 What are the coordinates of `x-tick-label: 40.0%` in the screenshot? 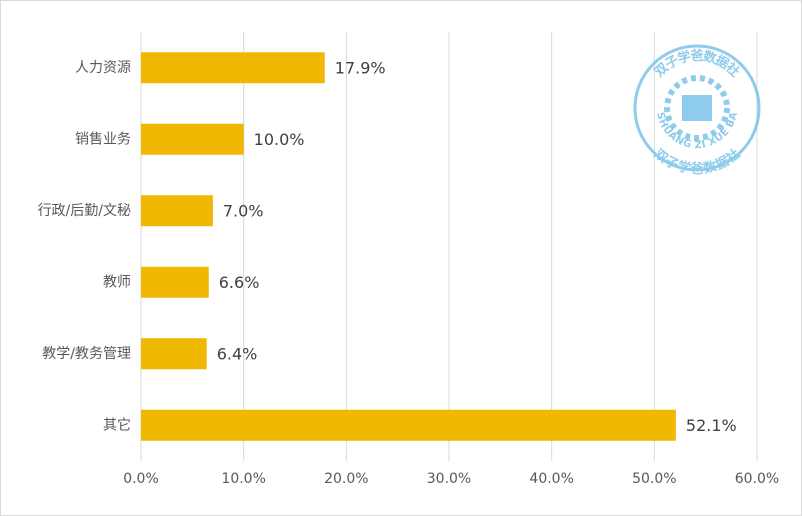 It's located at (551, 479).